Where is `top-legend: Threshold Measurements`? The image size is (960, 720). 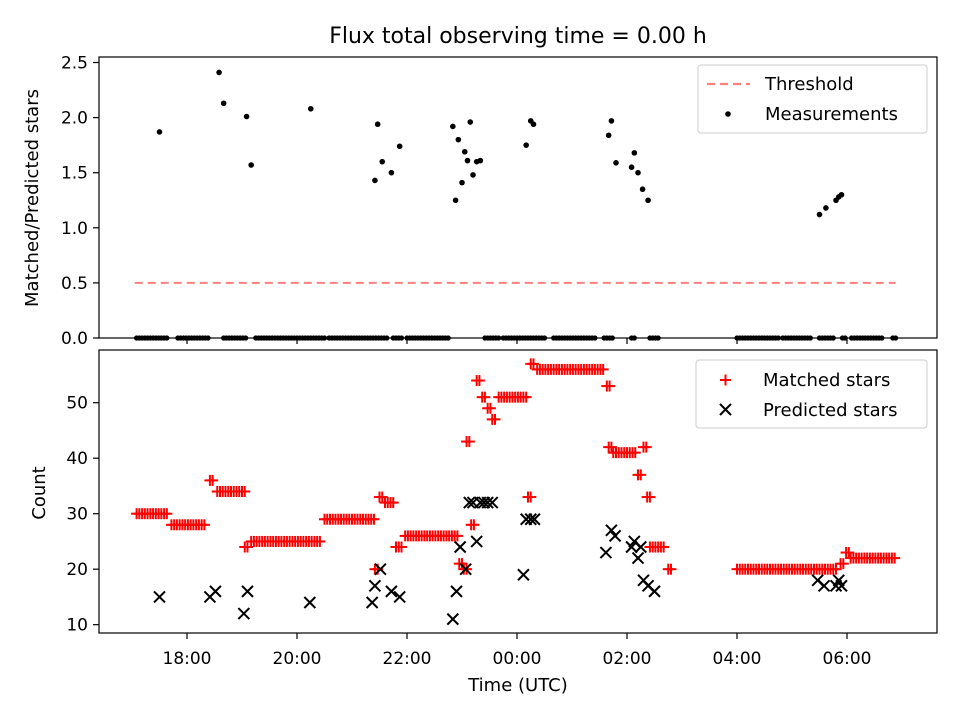 top-legend: Threshold Measurements is located at coordinates (812, 99).